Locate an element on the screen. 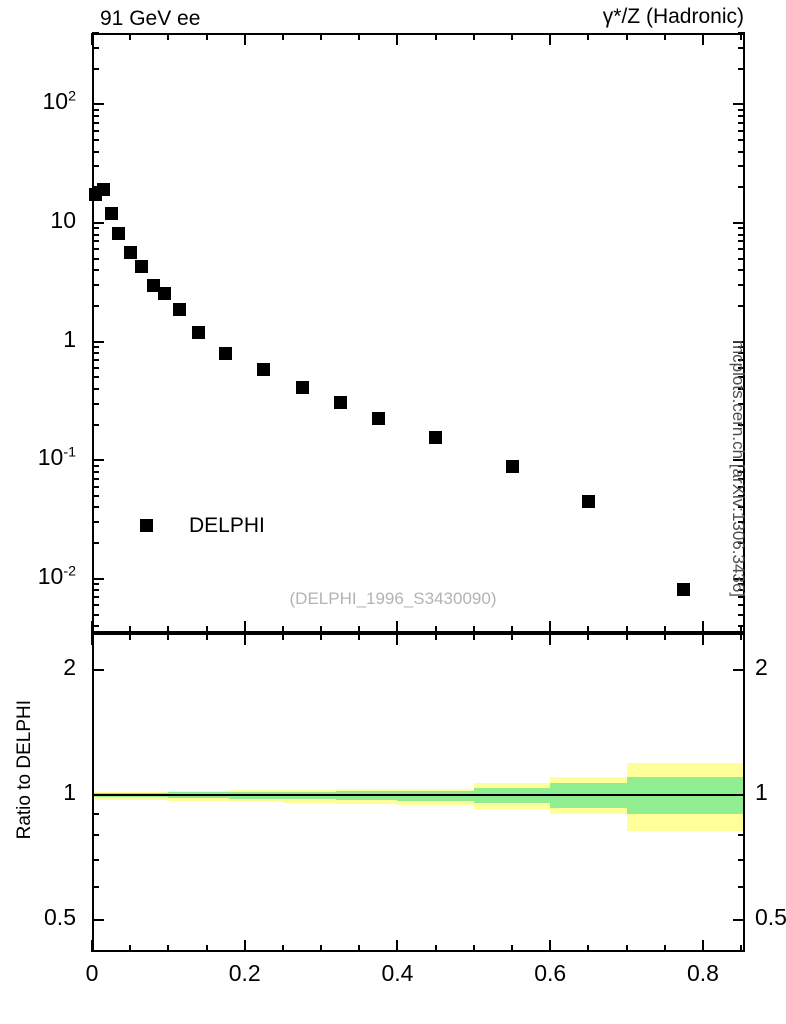 The image size is (786, 1024). y-axis-tick-label-ratio-right: 1 is located at coordinates (761, 792).